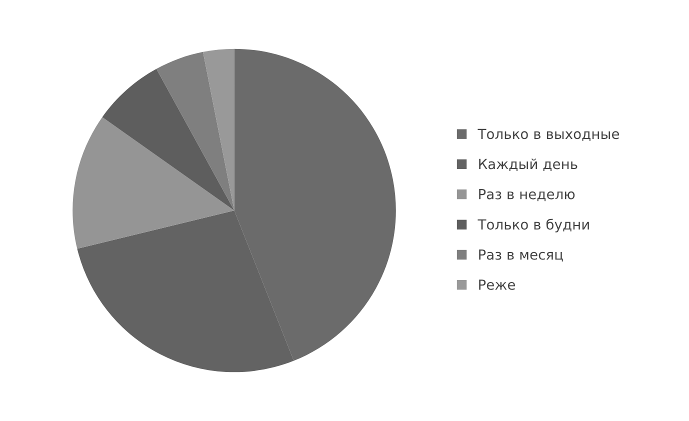 The image size is (689, 421). I want to click on legend-label: Только в будни, so click(533, 225).